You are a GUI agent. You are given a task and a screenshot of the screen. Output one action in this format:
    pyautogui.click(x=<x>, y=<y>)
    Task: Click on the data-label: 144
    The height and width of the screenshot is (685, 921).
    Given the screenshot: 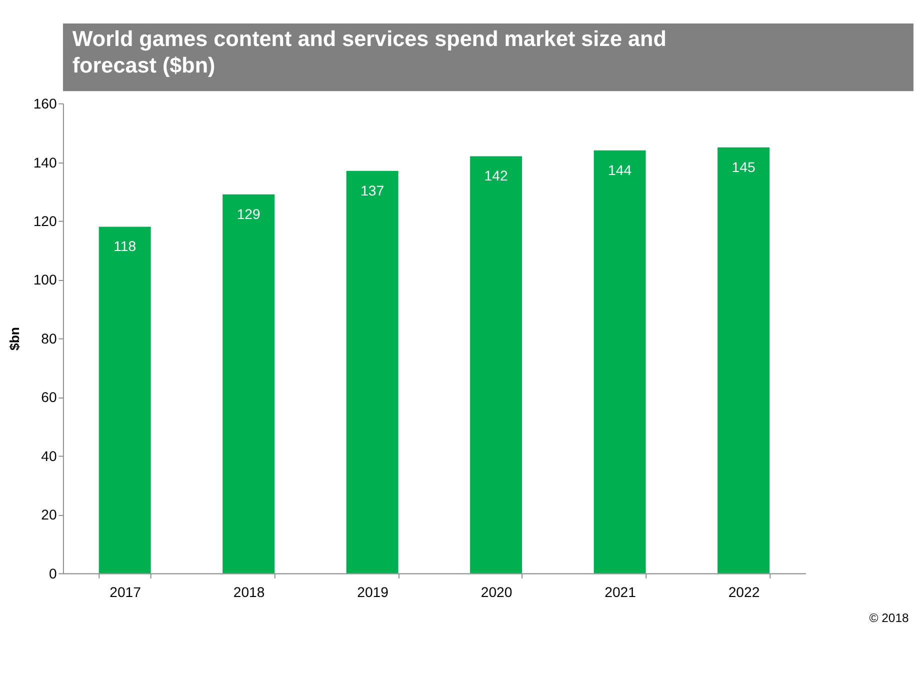 What is the action you would take?
    pyautogui.click(x=620, y=170)
    